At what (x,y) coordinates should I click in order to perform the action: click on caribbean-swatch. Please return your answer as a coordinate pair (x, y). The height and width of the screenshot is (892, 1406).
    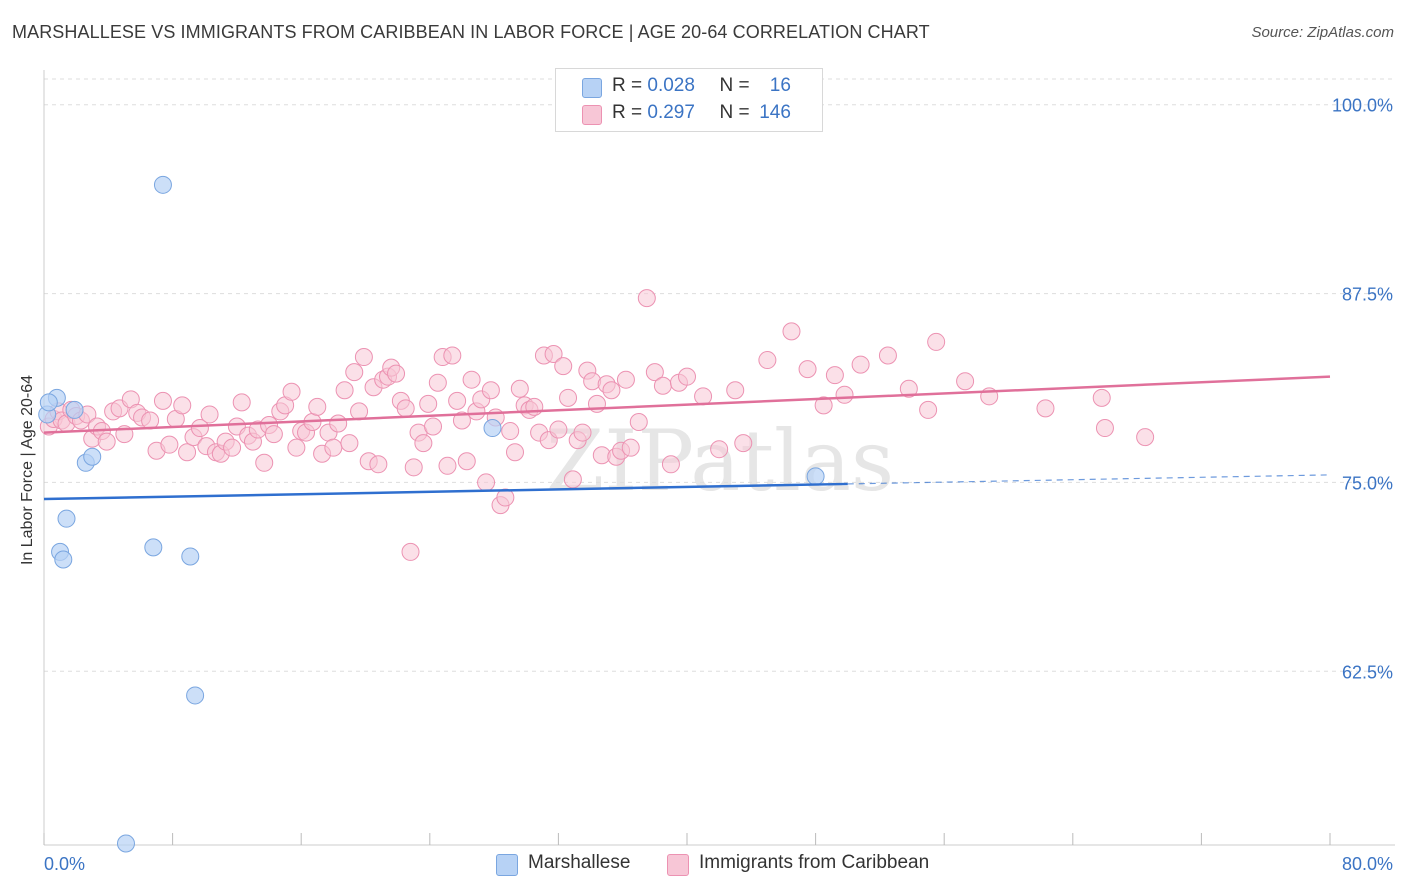
    Looking at the image, I should click on (592, 115).